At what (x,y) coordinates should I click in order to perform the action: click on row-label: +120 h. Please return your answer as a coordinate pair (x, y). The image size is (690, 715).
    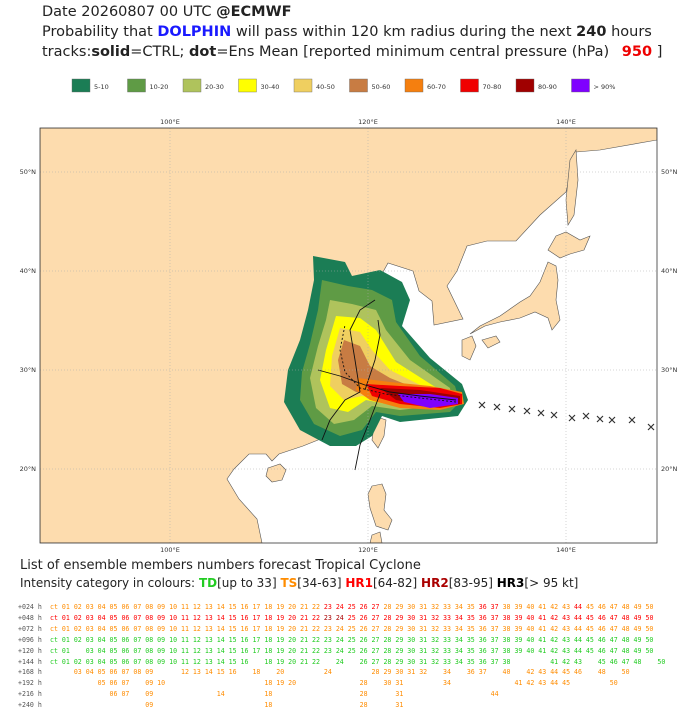
    Looking at the image, I should click on (30, 650).